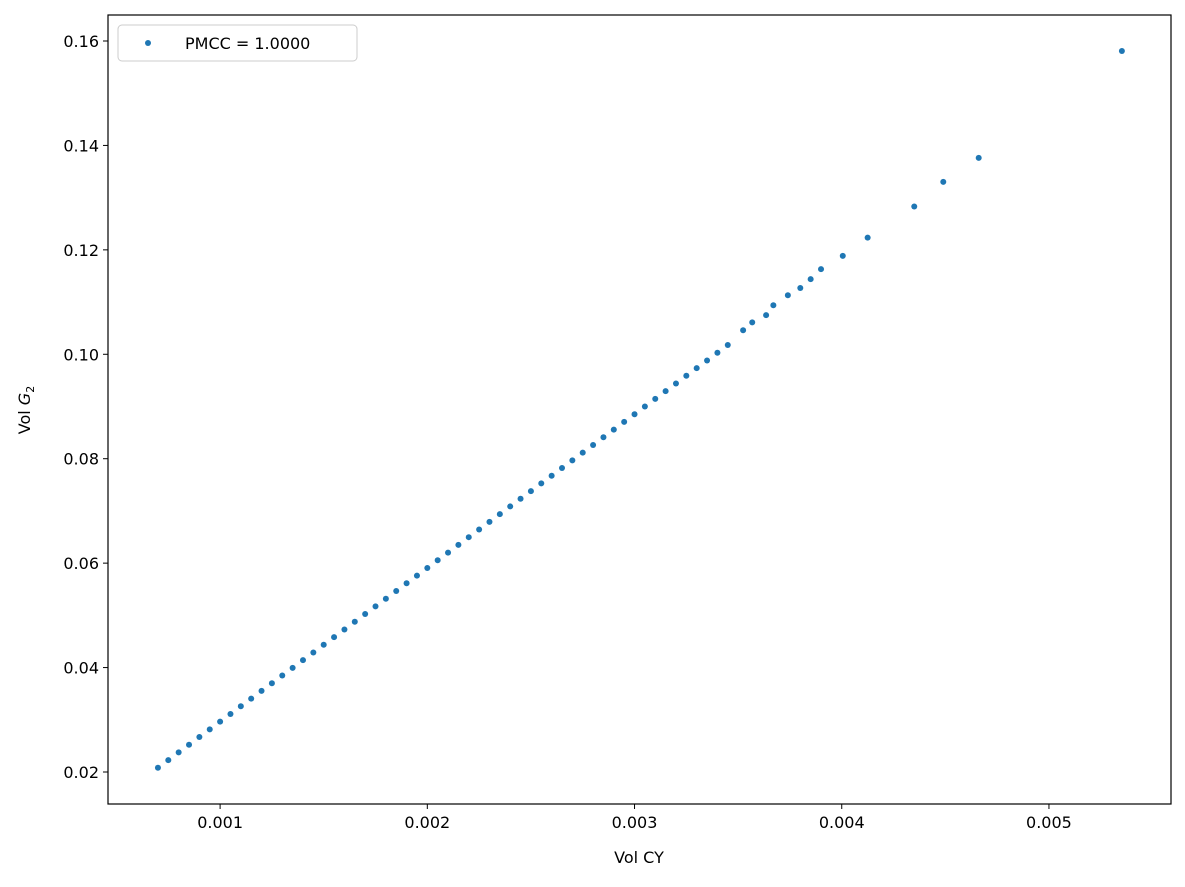 The height and width of the screenshot is (887, 1185). I want to click on y-label-text: Vol, so click(24, 419).